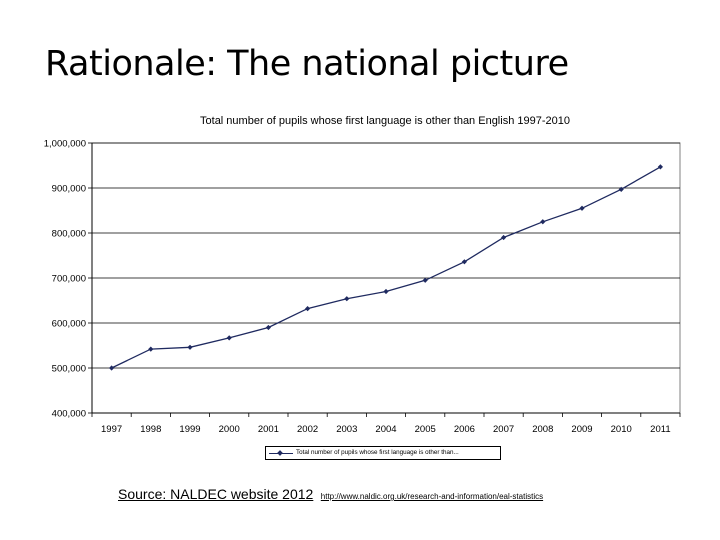 The image size is (720, 540). I want to click on y-tick-label: 700,000, so click(69, 279).